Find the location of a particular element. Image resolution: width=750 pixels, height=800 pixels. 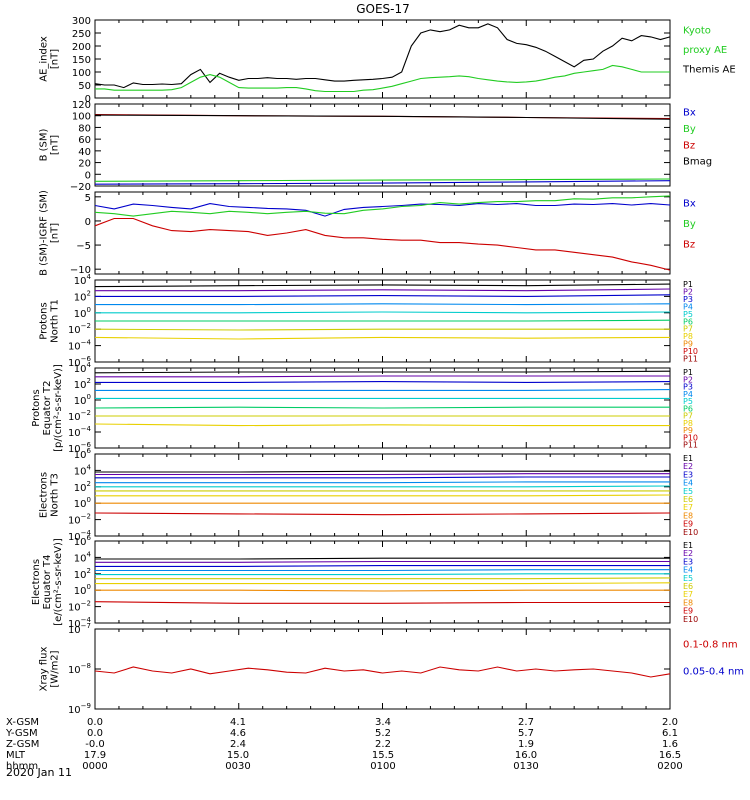

table-cell: 16.0 is located at coordinates (526, 755).